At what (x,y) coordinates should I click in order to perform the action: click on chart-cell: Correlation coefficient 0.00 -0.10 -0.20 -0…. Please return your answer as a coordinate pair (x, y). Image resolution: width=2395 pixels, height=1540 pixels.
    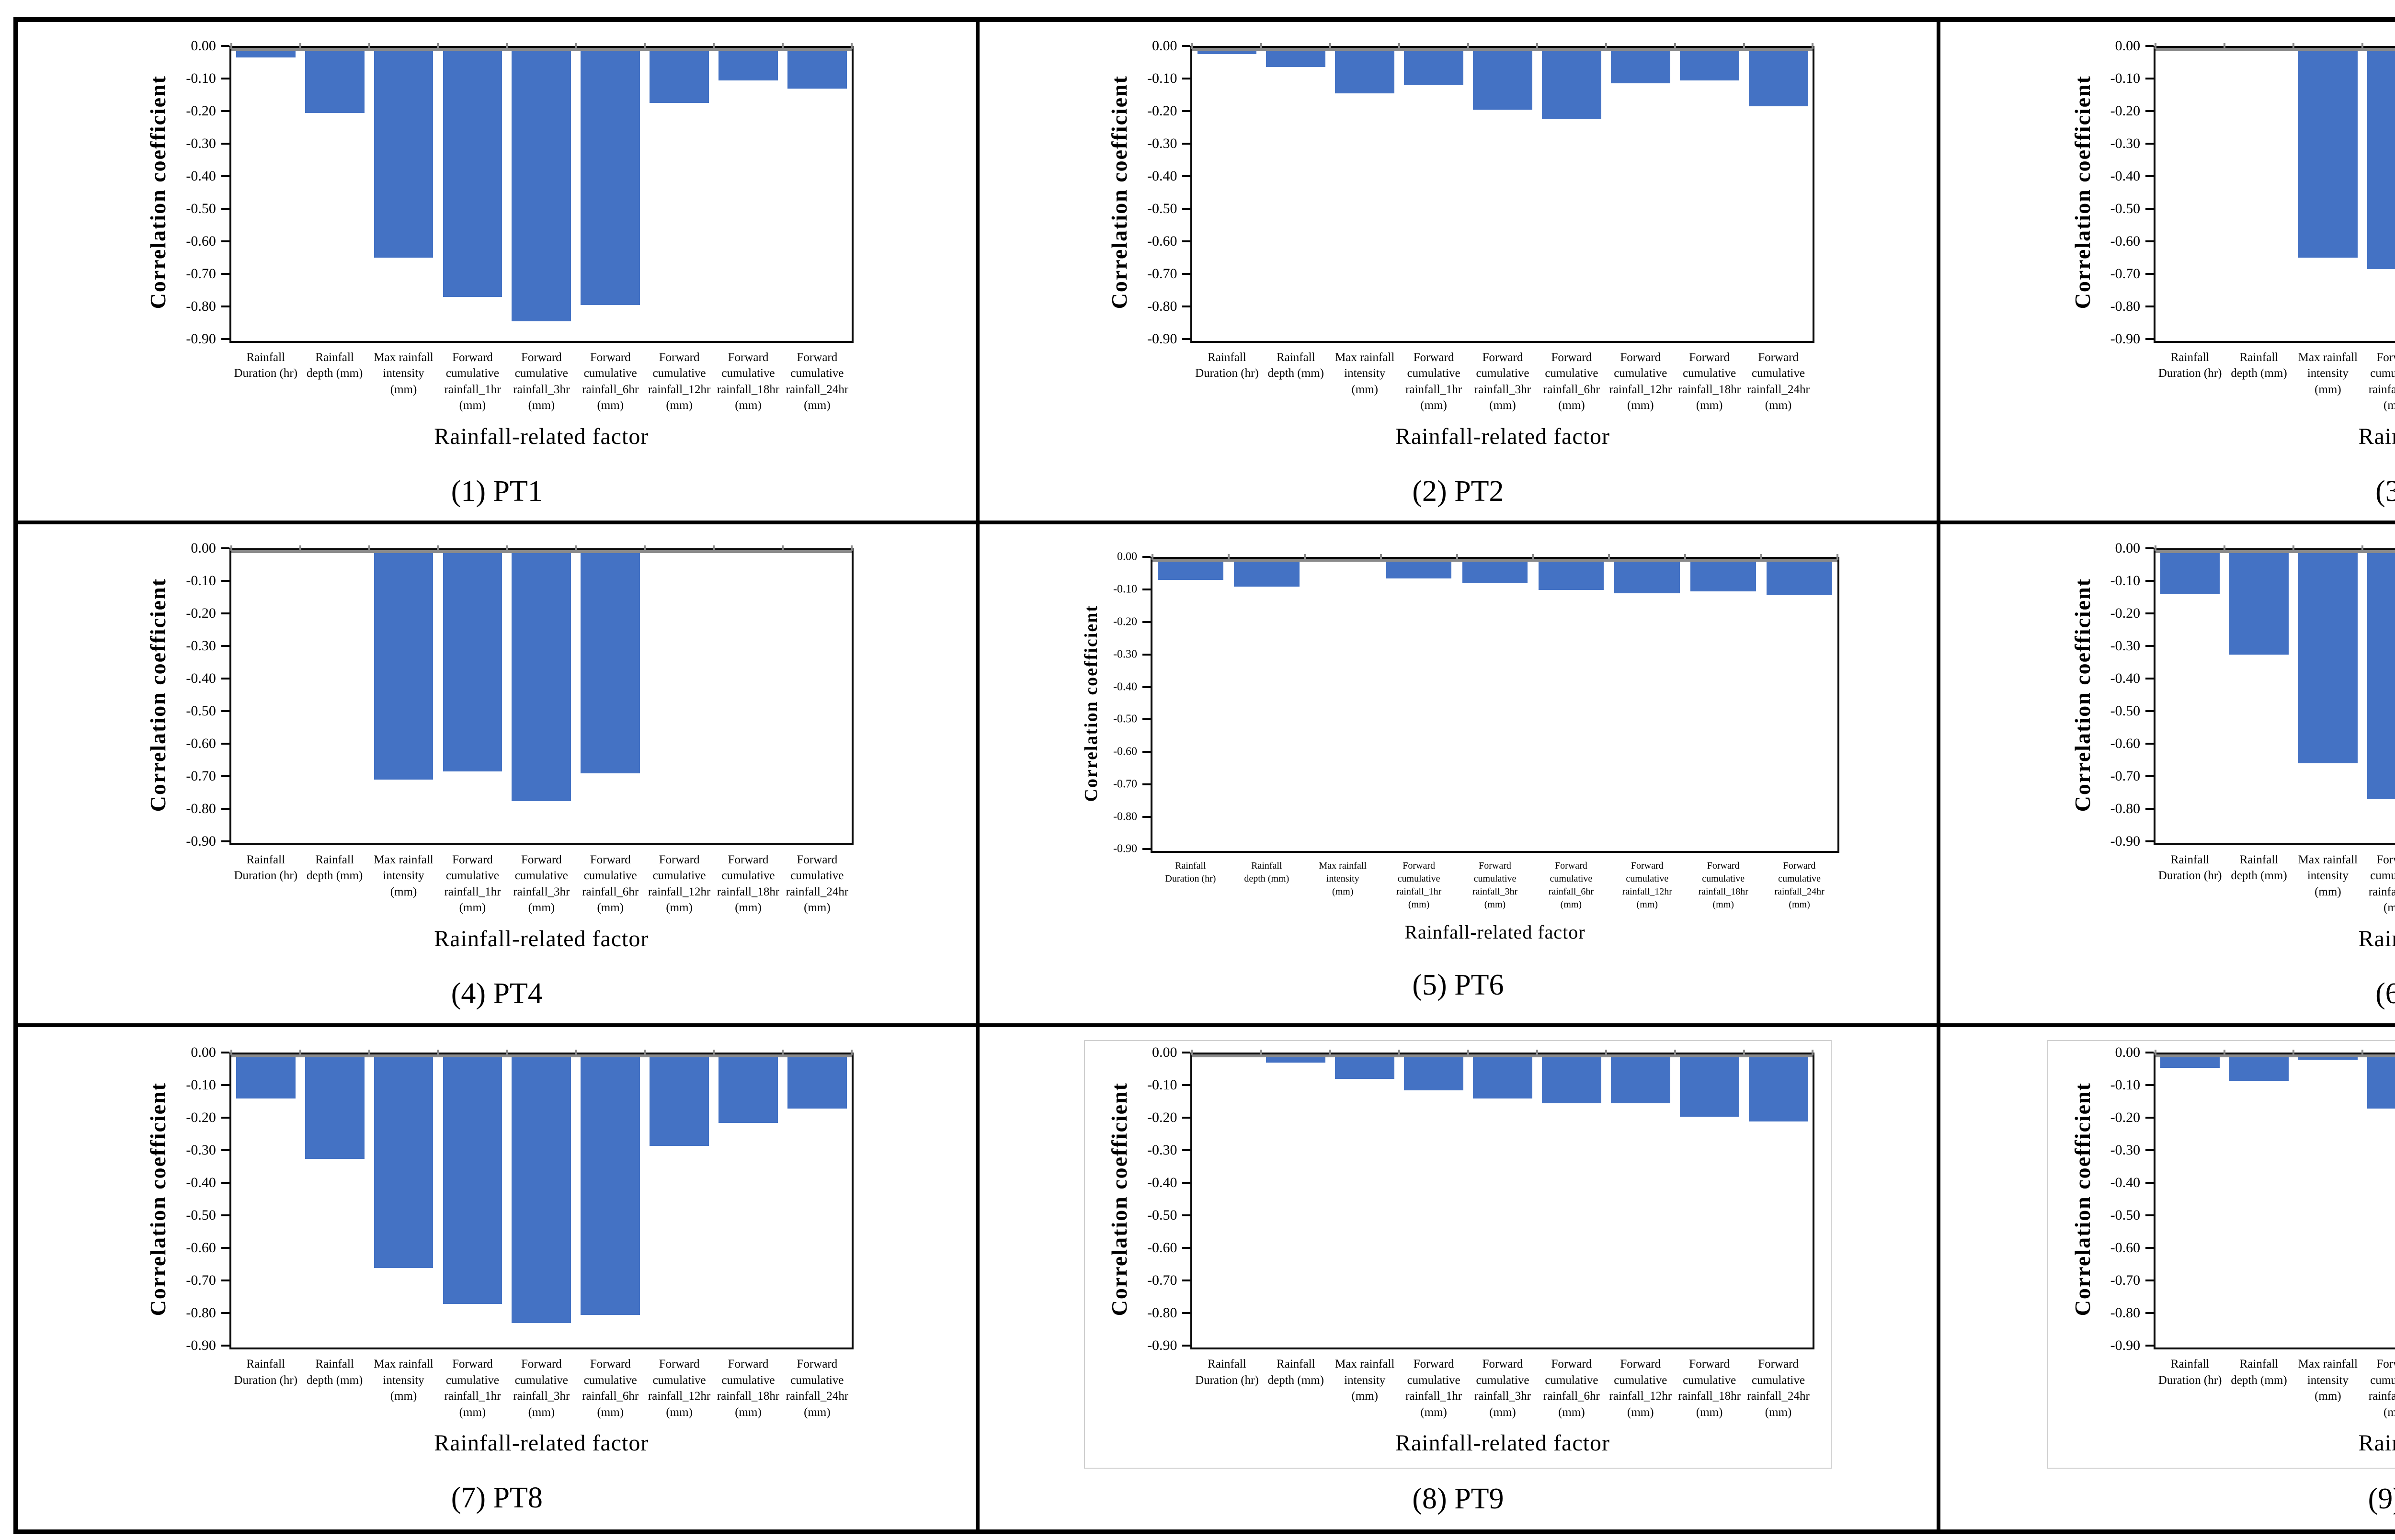
    Looking at the image, I should click on (499, 775).